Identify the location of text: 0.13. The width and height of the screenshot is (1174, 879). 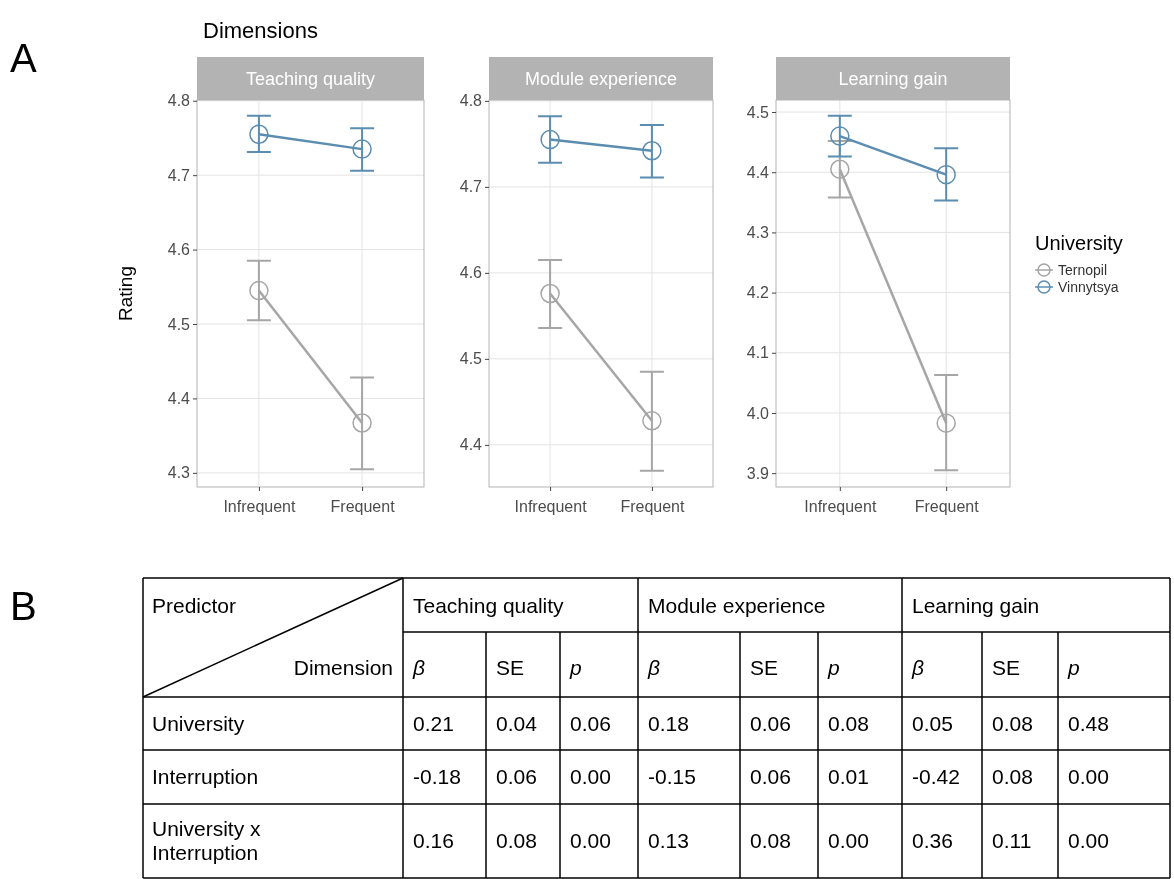
(668, 840).